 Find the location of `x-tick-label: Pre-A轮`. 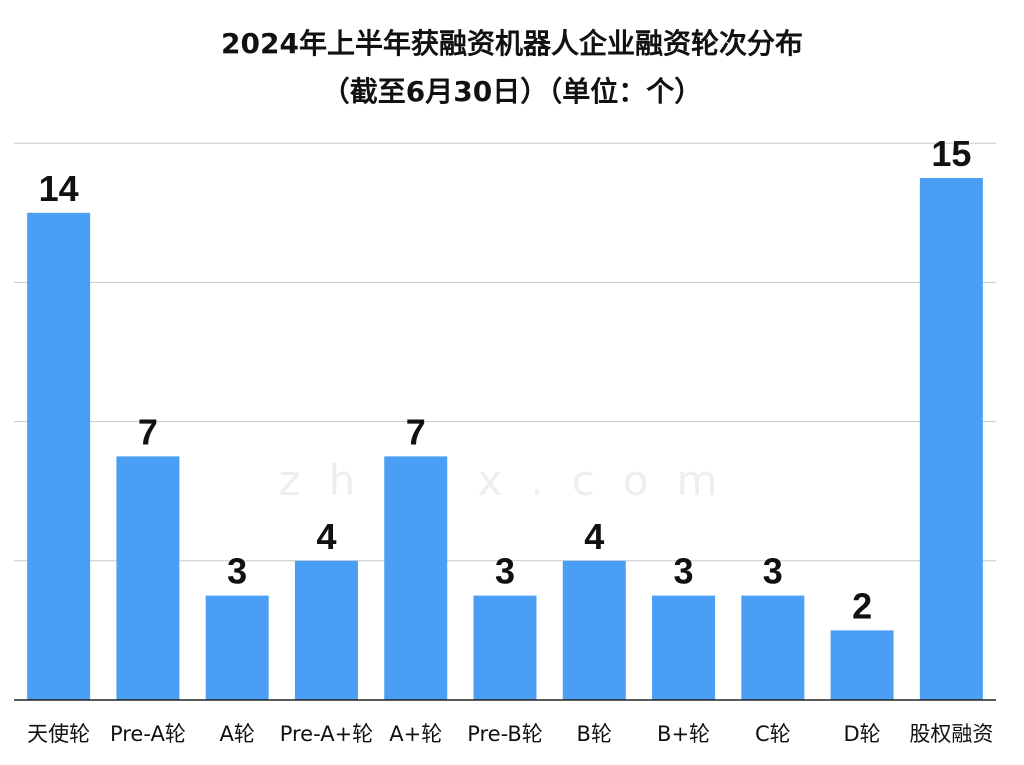

x-tick-label: Pre-A轮 is located at coordinates (148, 734).